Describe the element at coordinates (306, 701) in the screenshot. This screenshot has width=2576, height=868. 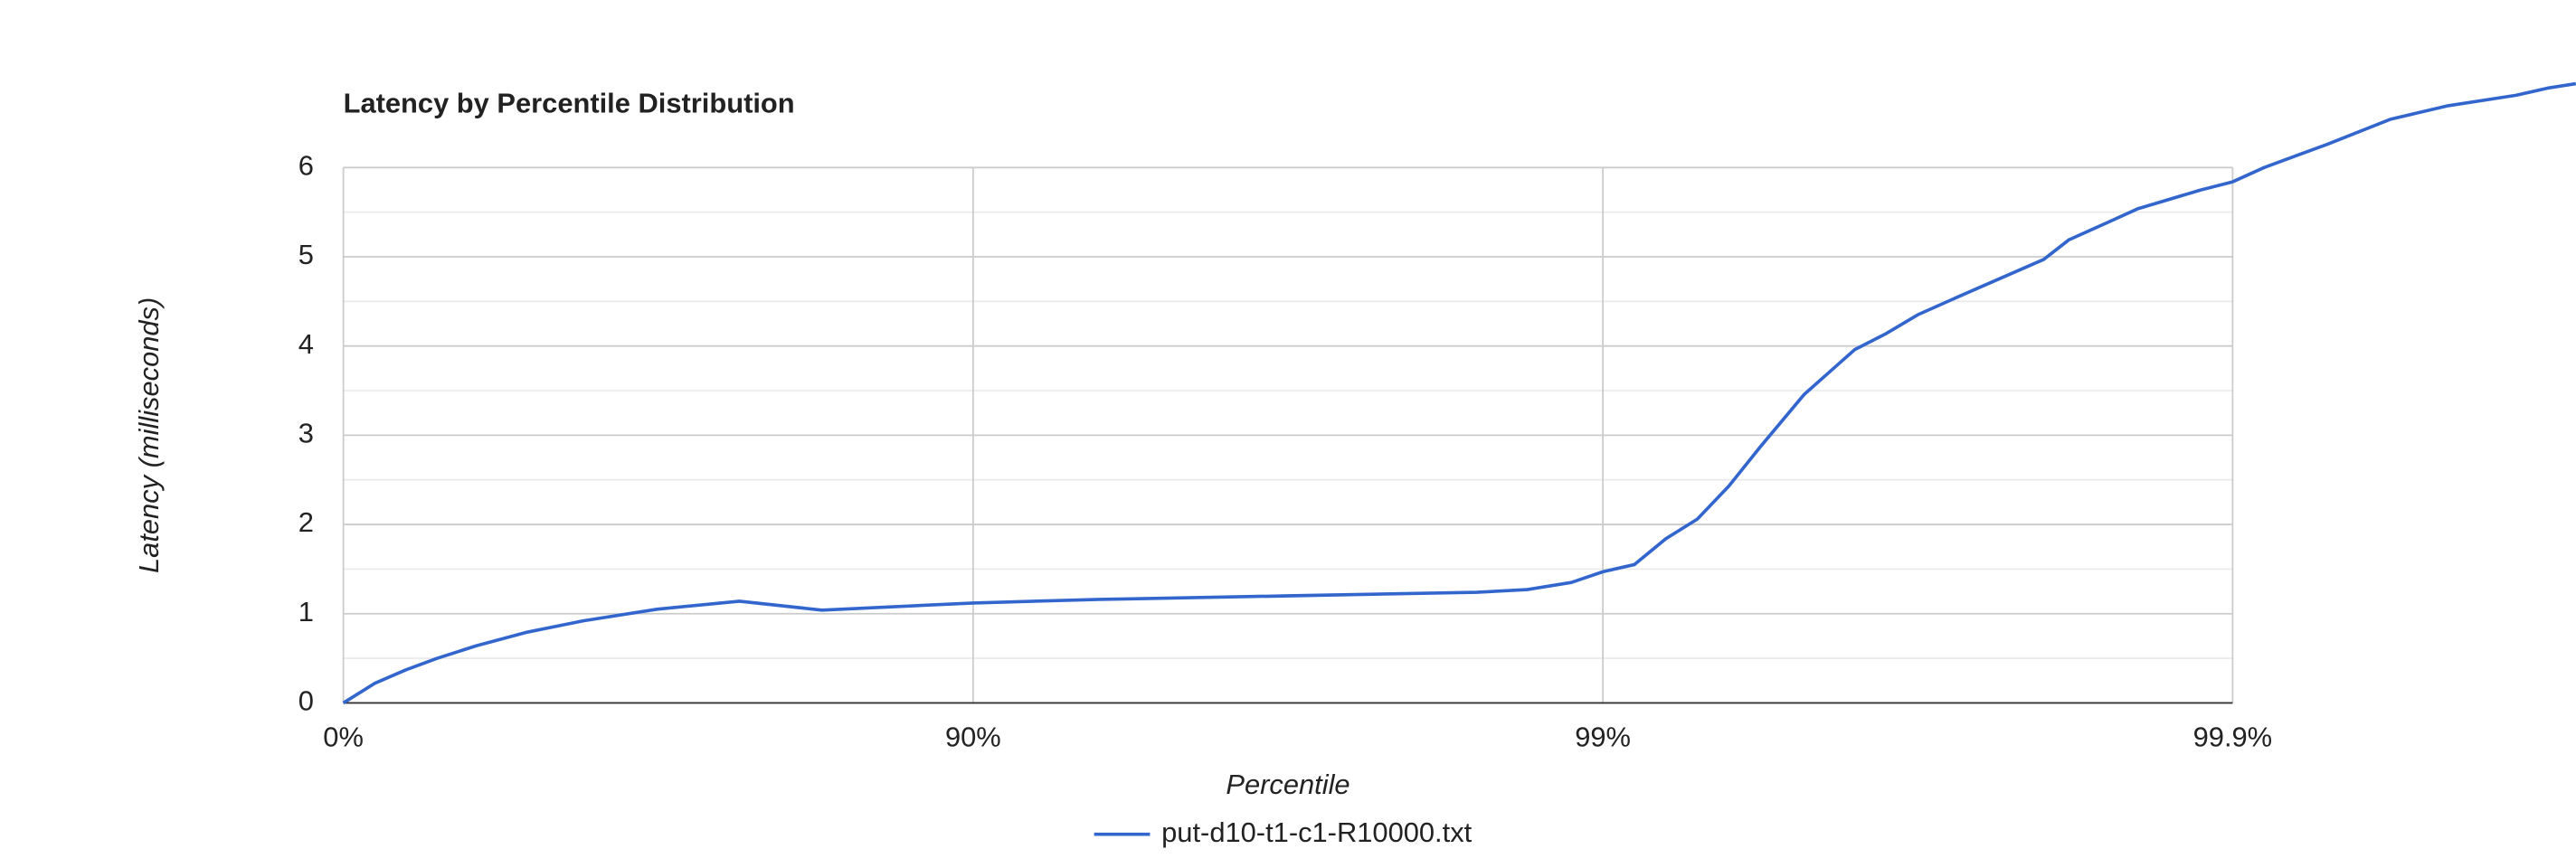
I see `y-tick-label: 0` at that location.